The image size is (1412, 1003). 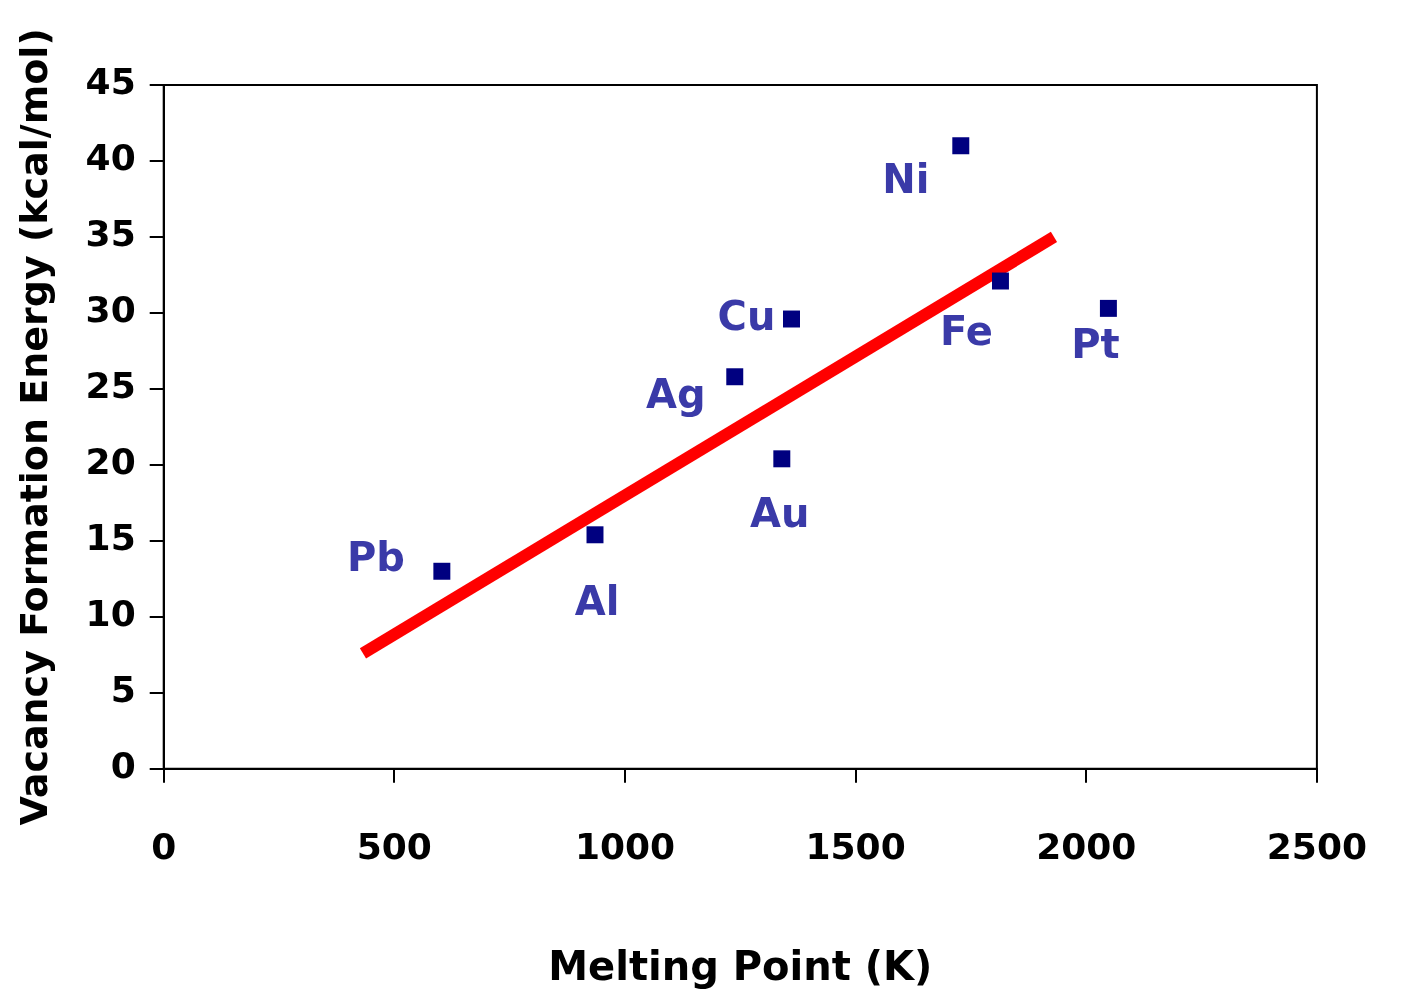 I want to click on y-tick-label: 25, so click(x=110, y=386).